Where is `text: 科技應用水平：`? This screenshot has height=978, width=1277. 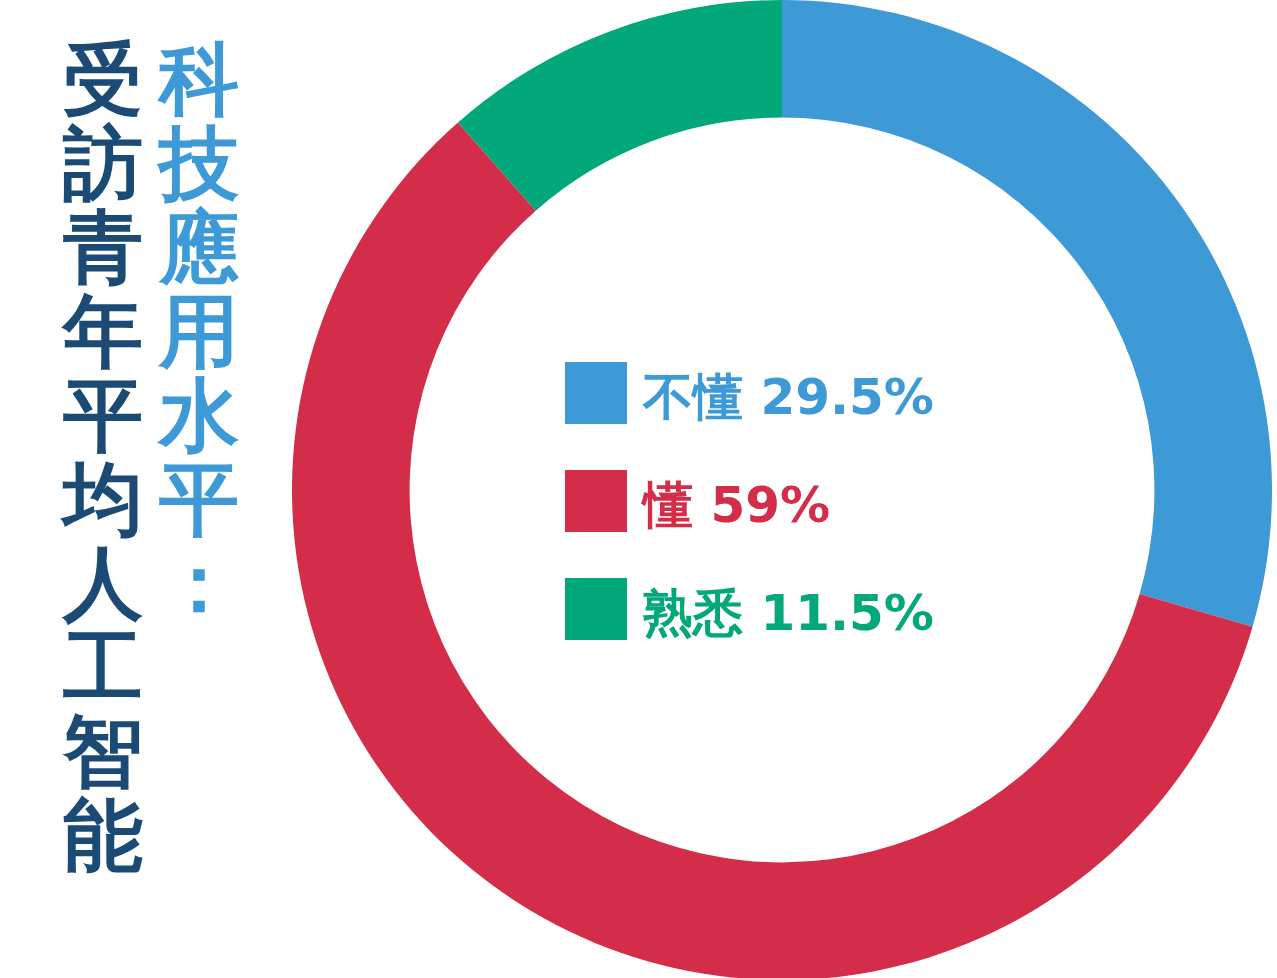 text: 科技應用水平： is located at coordinates (198, 331).